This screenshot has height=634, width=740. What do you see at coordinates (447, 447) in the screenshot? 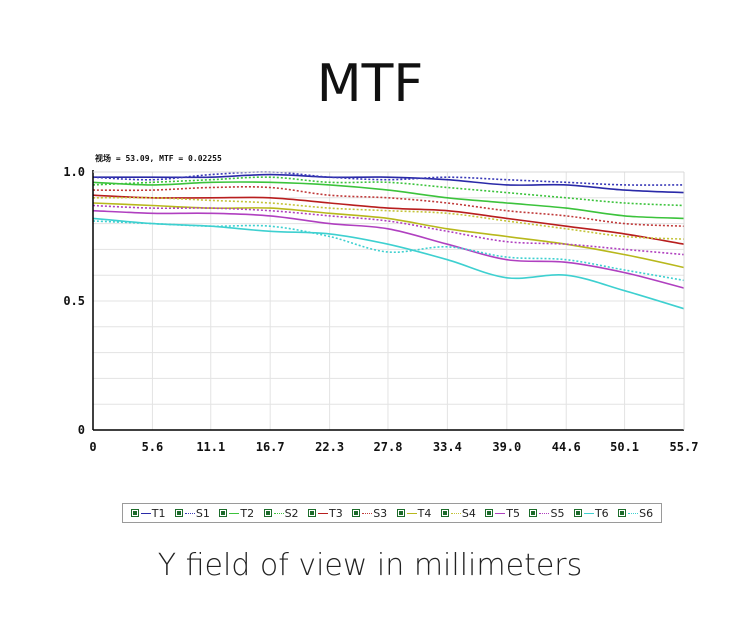
I see `x-tick-label: 33.4` at bounding box center [447, 447].